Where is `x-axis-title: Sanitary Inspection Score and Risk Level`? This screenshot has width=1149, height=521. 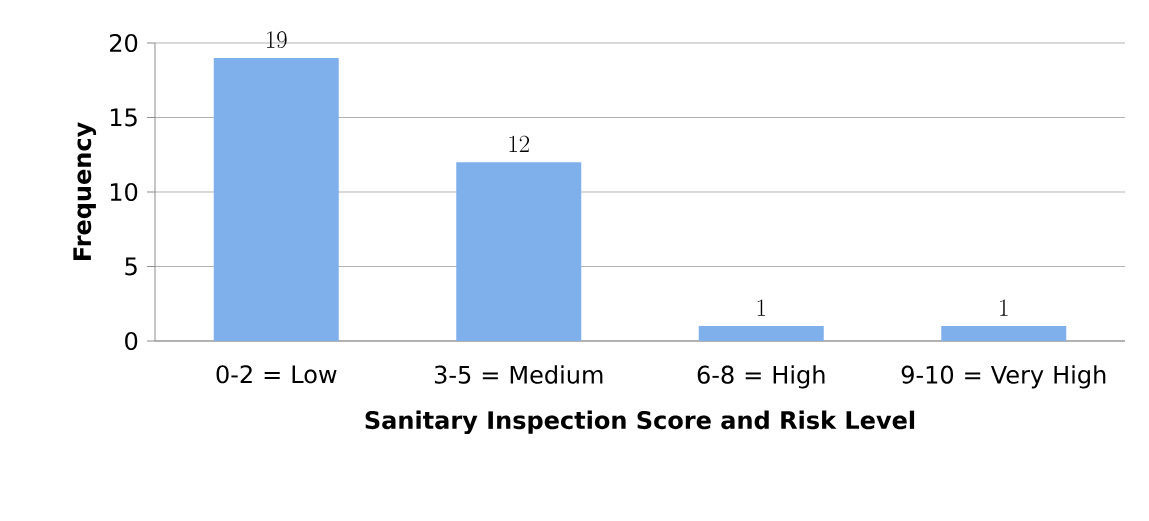
x-axis-title: Sanitary Inspection Score and Risk Level is located at coordinates (640, 422).